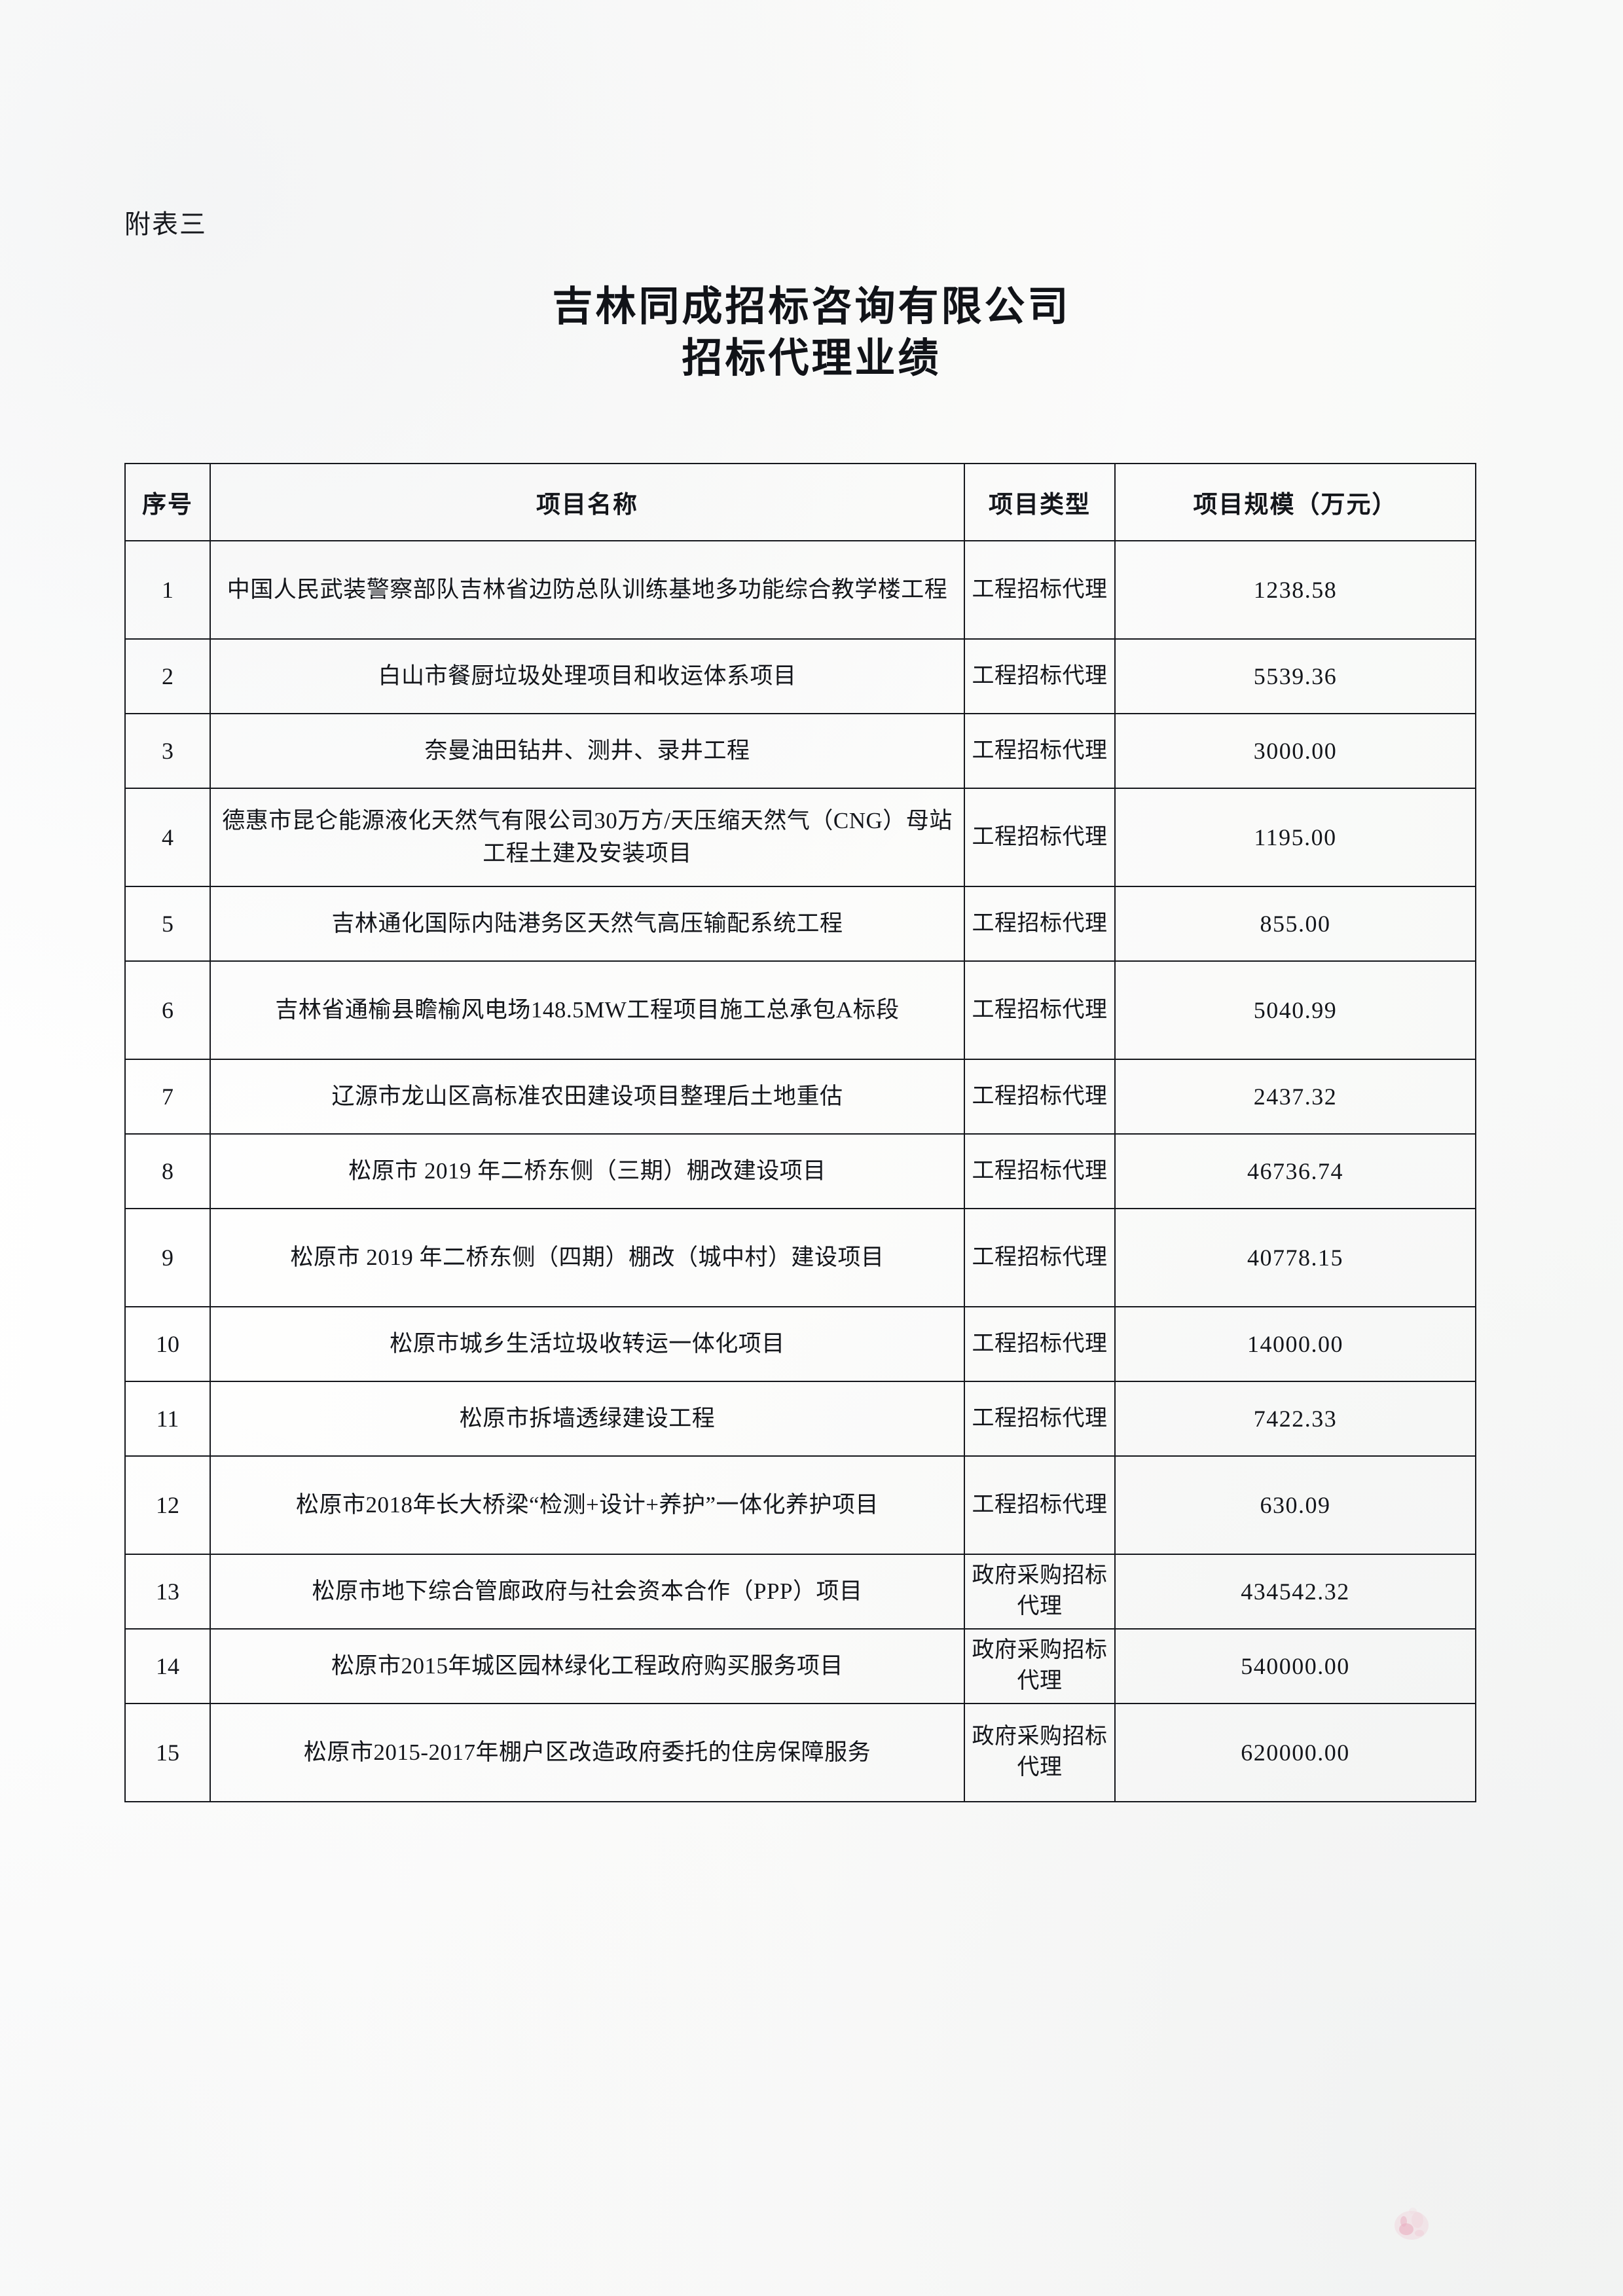  What do you see at coordinates (1040, 502) in the screenshot?
I see `column-header-project-type: 项目类型` at bounding box center [1040, 502].